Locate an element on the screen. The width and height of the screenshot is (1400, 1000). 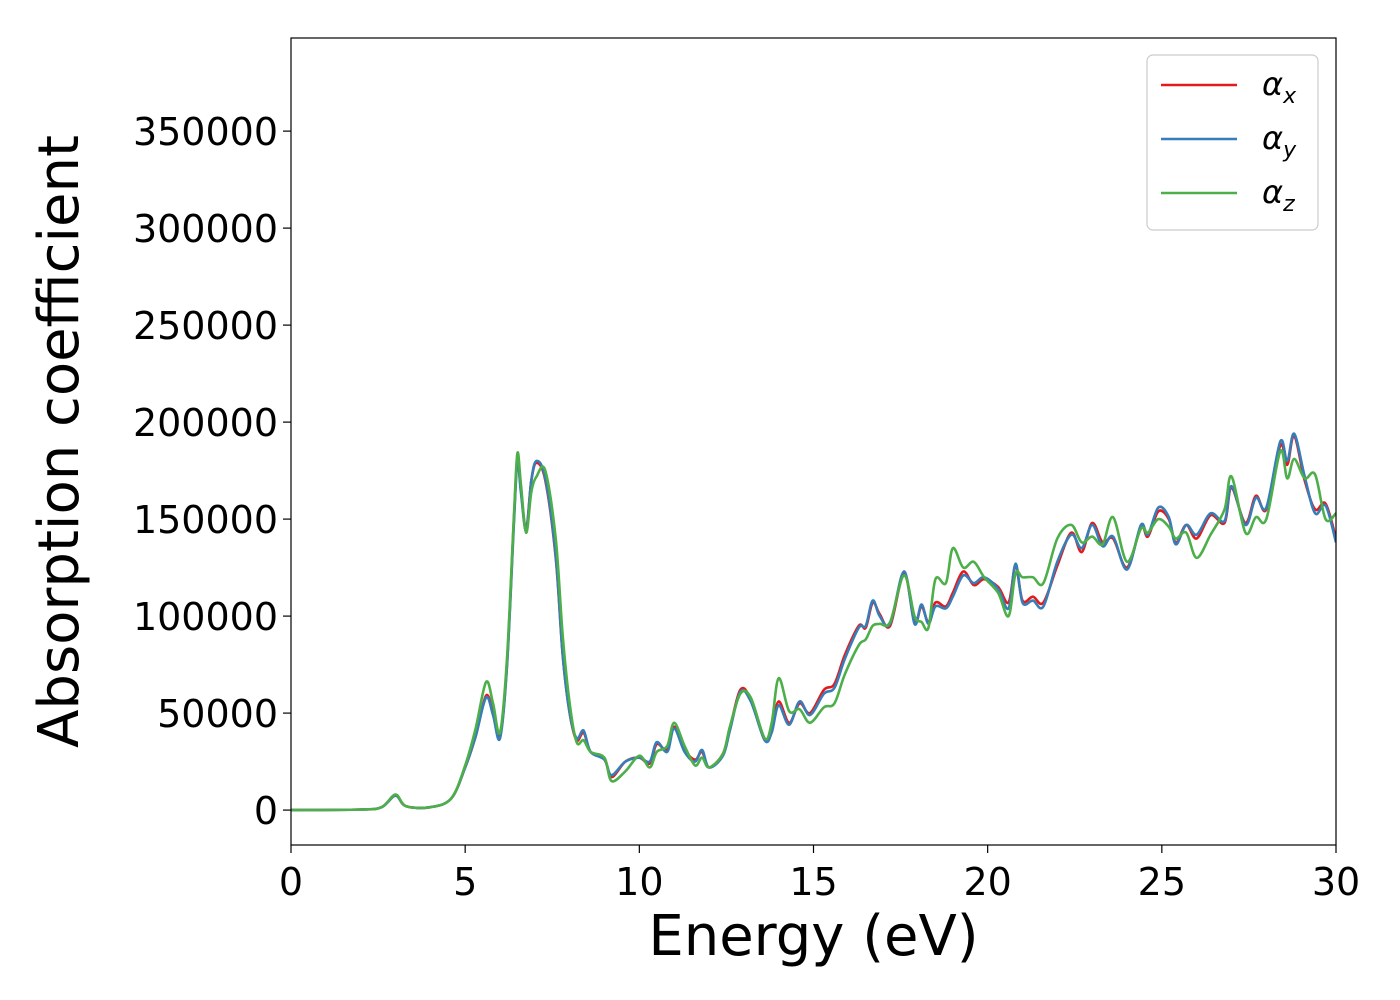
legend-box is located at coordinates (1232, 142).